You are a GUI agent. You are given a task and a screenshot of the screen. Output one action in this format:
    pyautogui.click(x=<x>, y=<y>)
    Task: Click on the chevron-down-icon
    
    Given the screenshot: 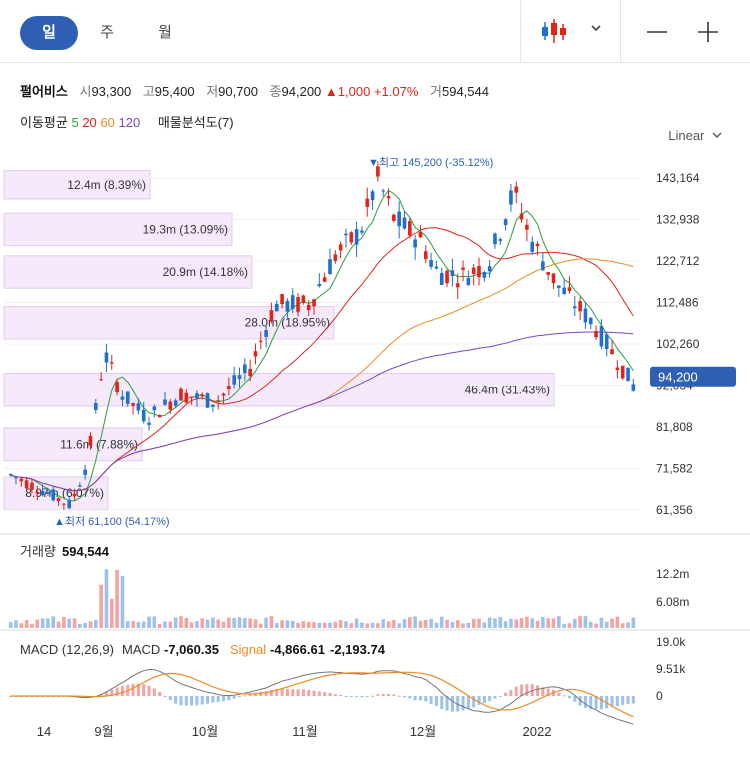 What is the action you would take?
    pyautogui.click(x=596, y=29)
    